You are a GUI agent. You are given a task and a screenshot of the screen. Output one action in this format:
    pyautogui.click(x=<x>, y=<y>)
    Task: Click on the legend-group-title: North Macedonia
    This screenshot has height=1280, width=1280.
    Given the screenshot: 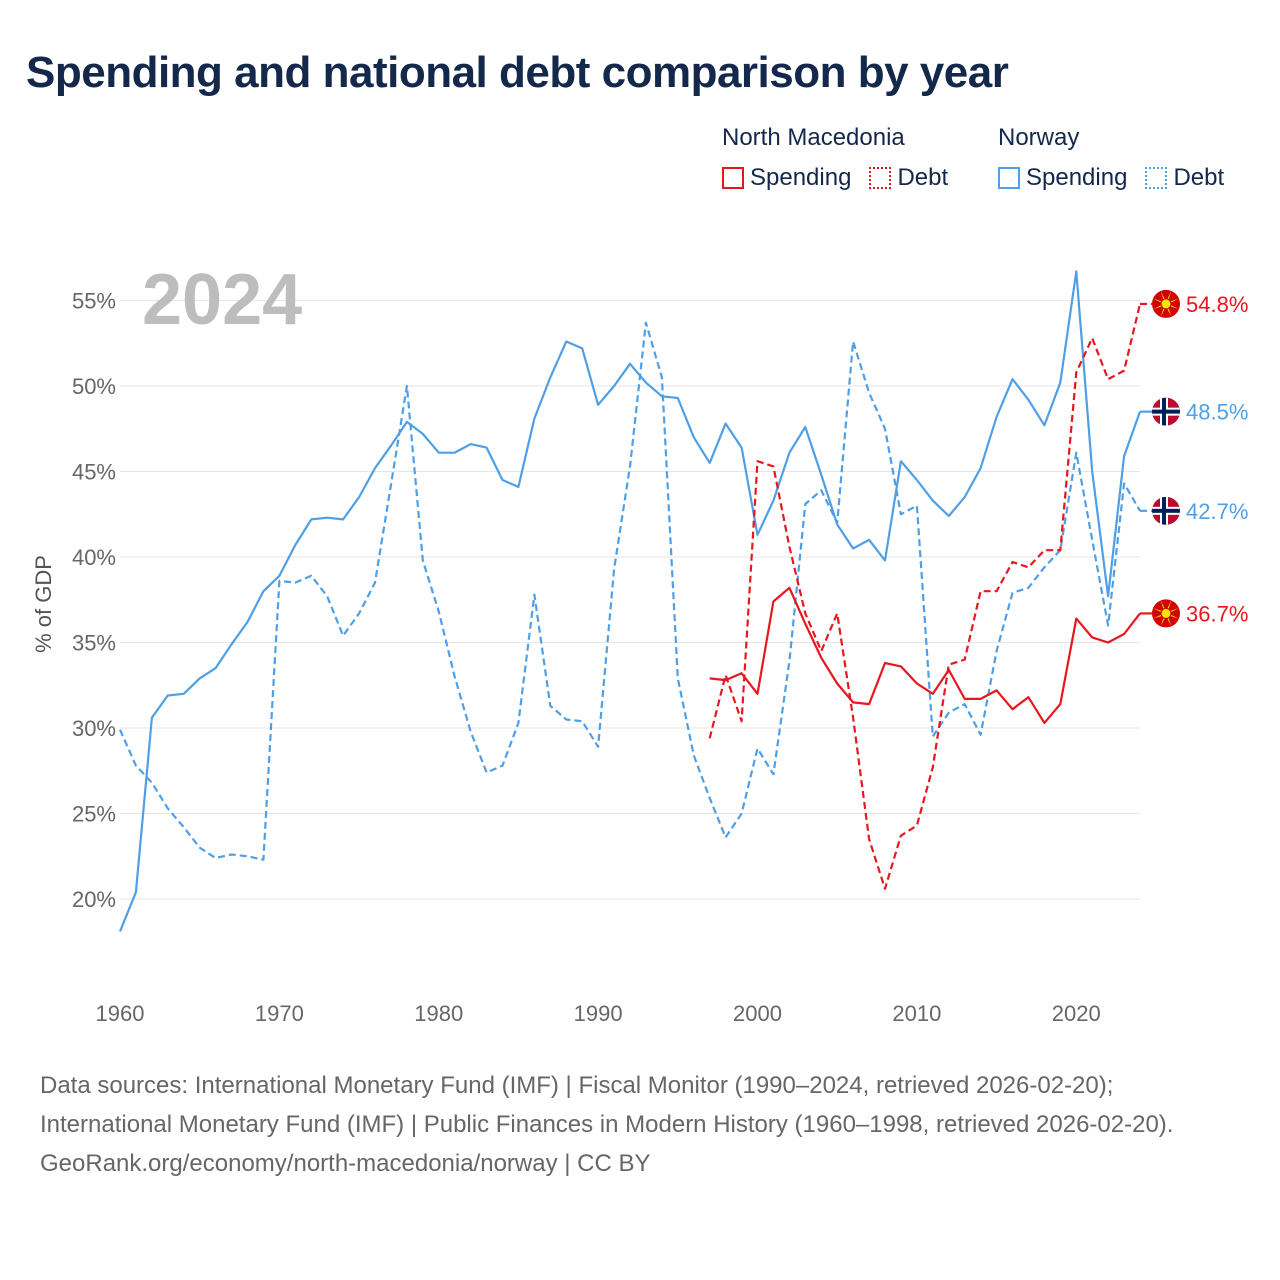 What is the action you would take?
    pyautogui.click(x=813, y=137)
    